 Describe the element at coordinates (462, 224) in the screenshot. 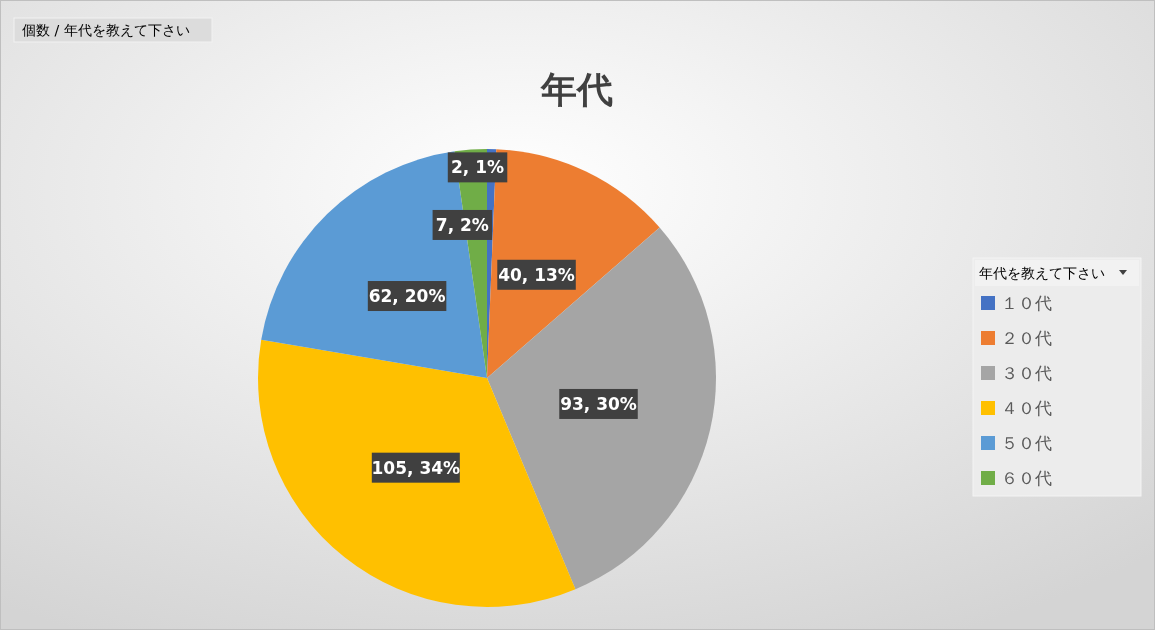

I see `data-label: 7, 2%` at that location.